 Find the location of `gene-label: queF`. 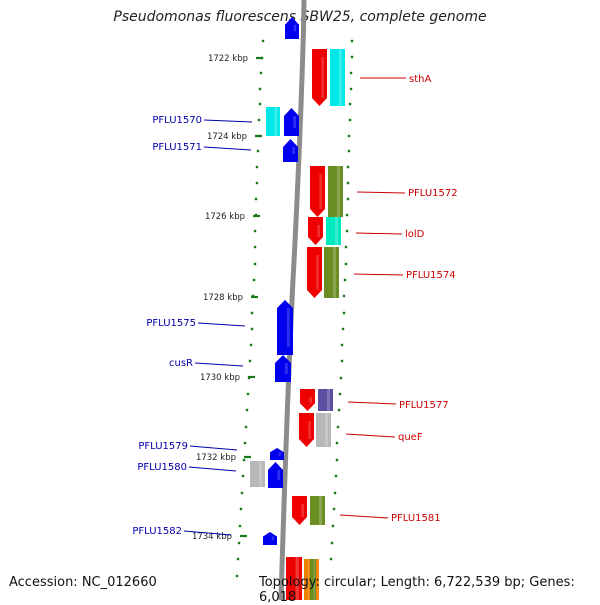

gene-label: queF is located at coordinates (410, 437).